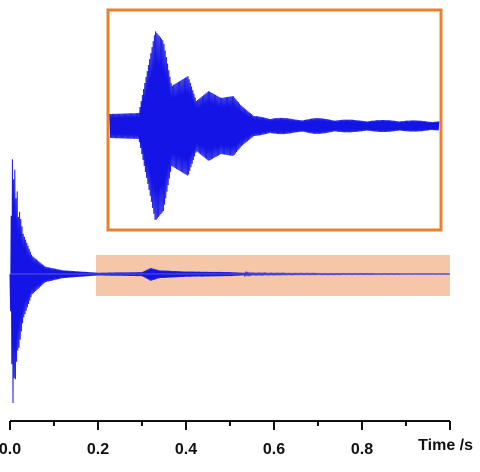  Describe the element at coordinates (274, 449) in the screenshot. I see `x-tick-label: 0.6` at that location.